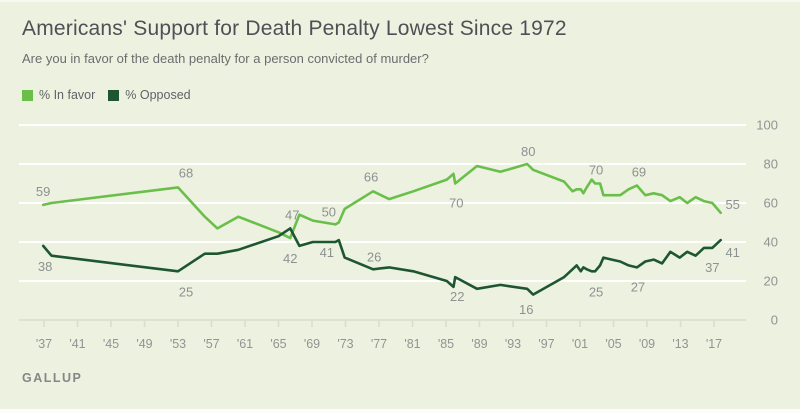 The height and width of the screenshot is (413, 800). What do you see at coordinates (178, 344) in the screenshot?
I see `x-tick-label: '53` at bounding box center [178, 344].